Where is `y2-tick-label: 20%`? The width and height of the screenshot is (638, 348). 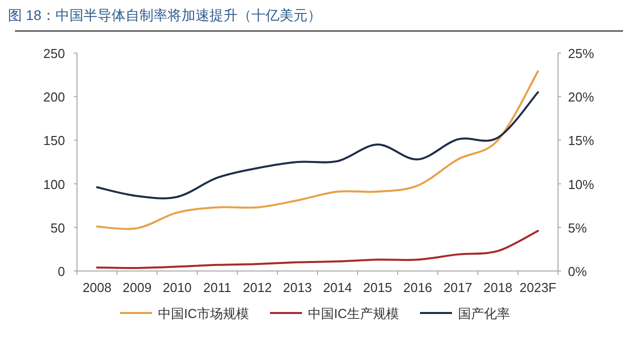 y2-tick-label: 20% is located at coordinates (581, 97).